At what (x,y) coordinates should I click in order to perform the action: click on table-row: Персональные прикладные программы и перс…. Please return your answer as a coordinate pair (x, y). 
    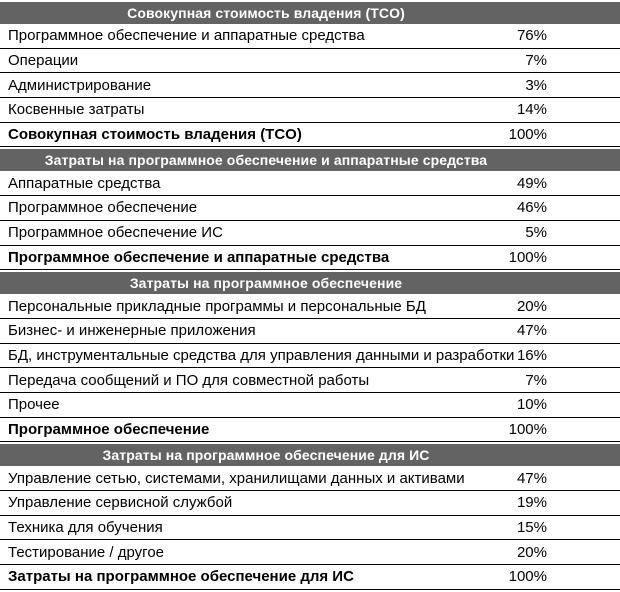
    Looking at the image, I should click on (310, 306).